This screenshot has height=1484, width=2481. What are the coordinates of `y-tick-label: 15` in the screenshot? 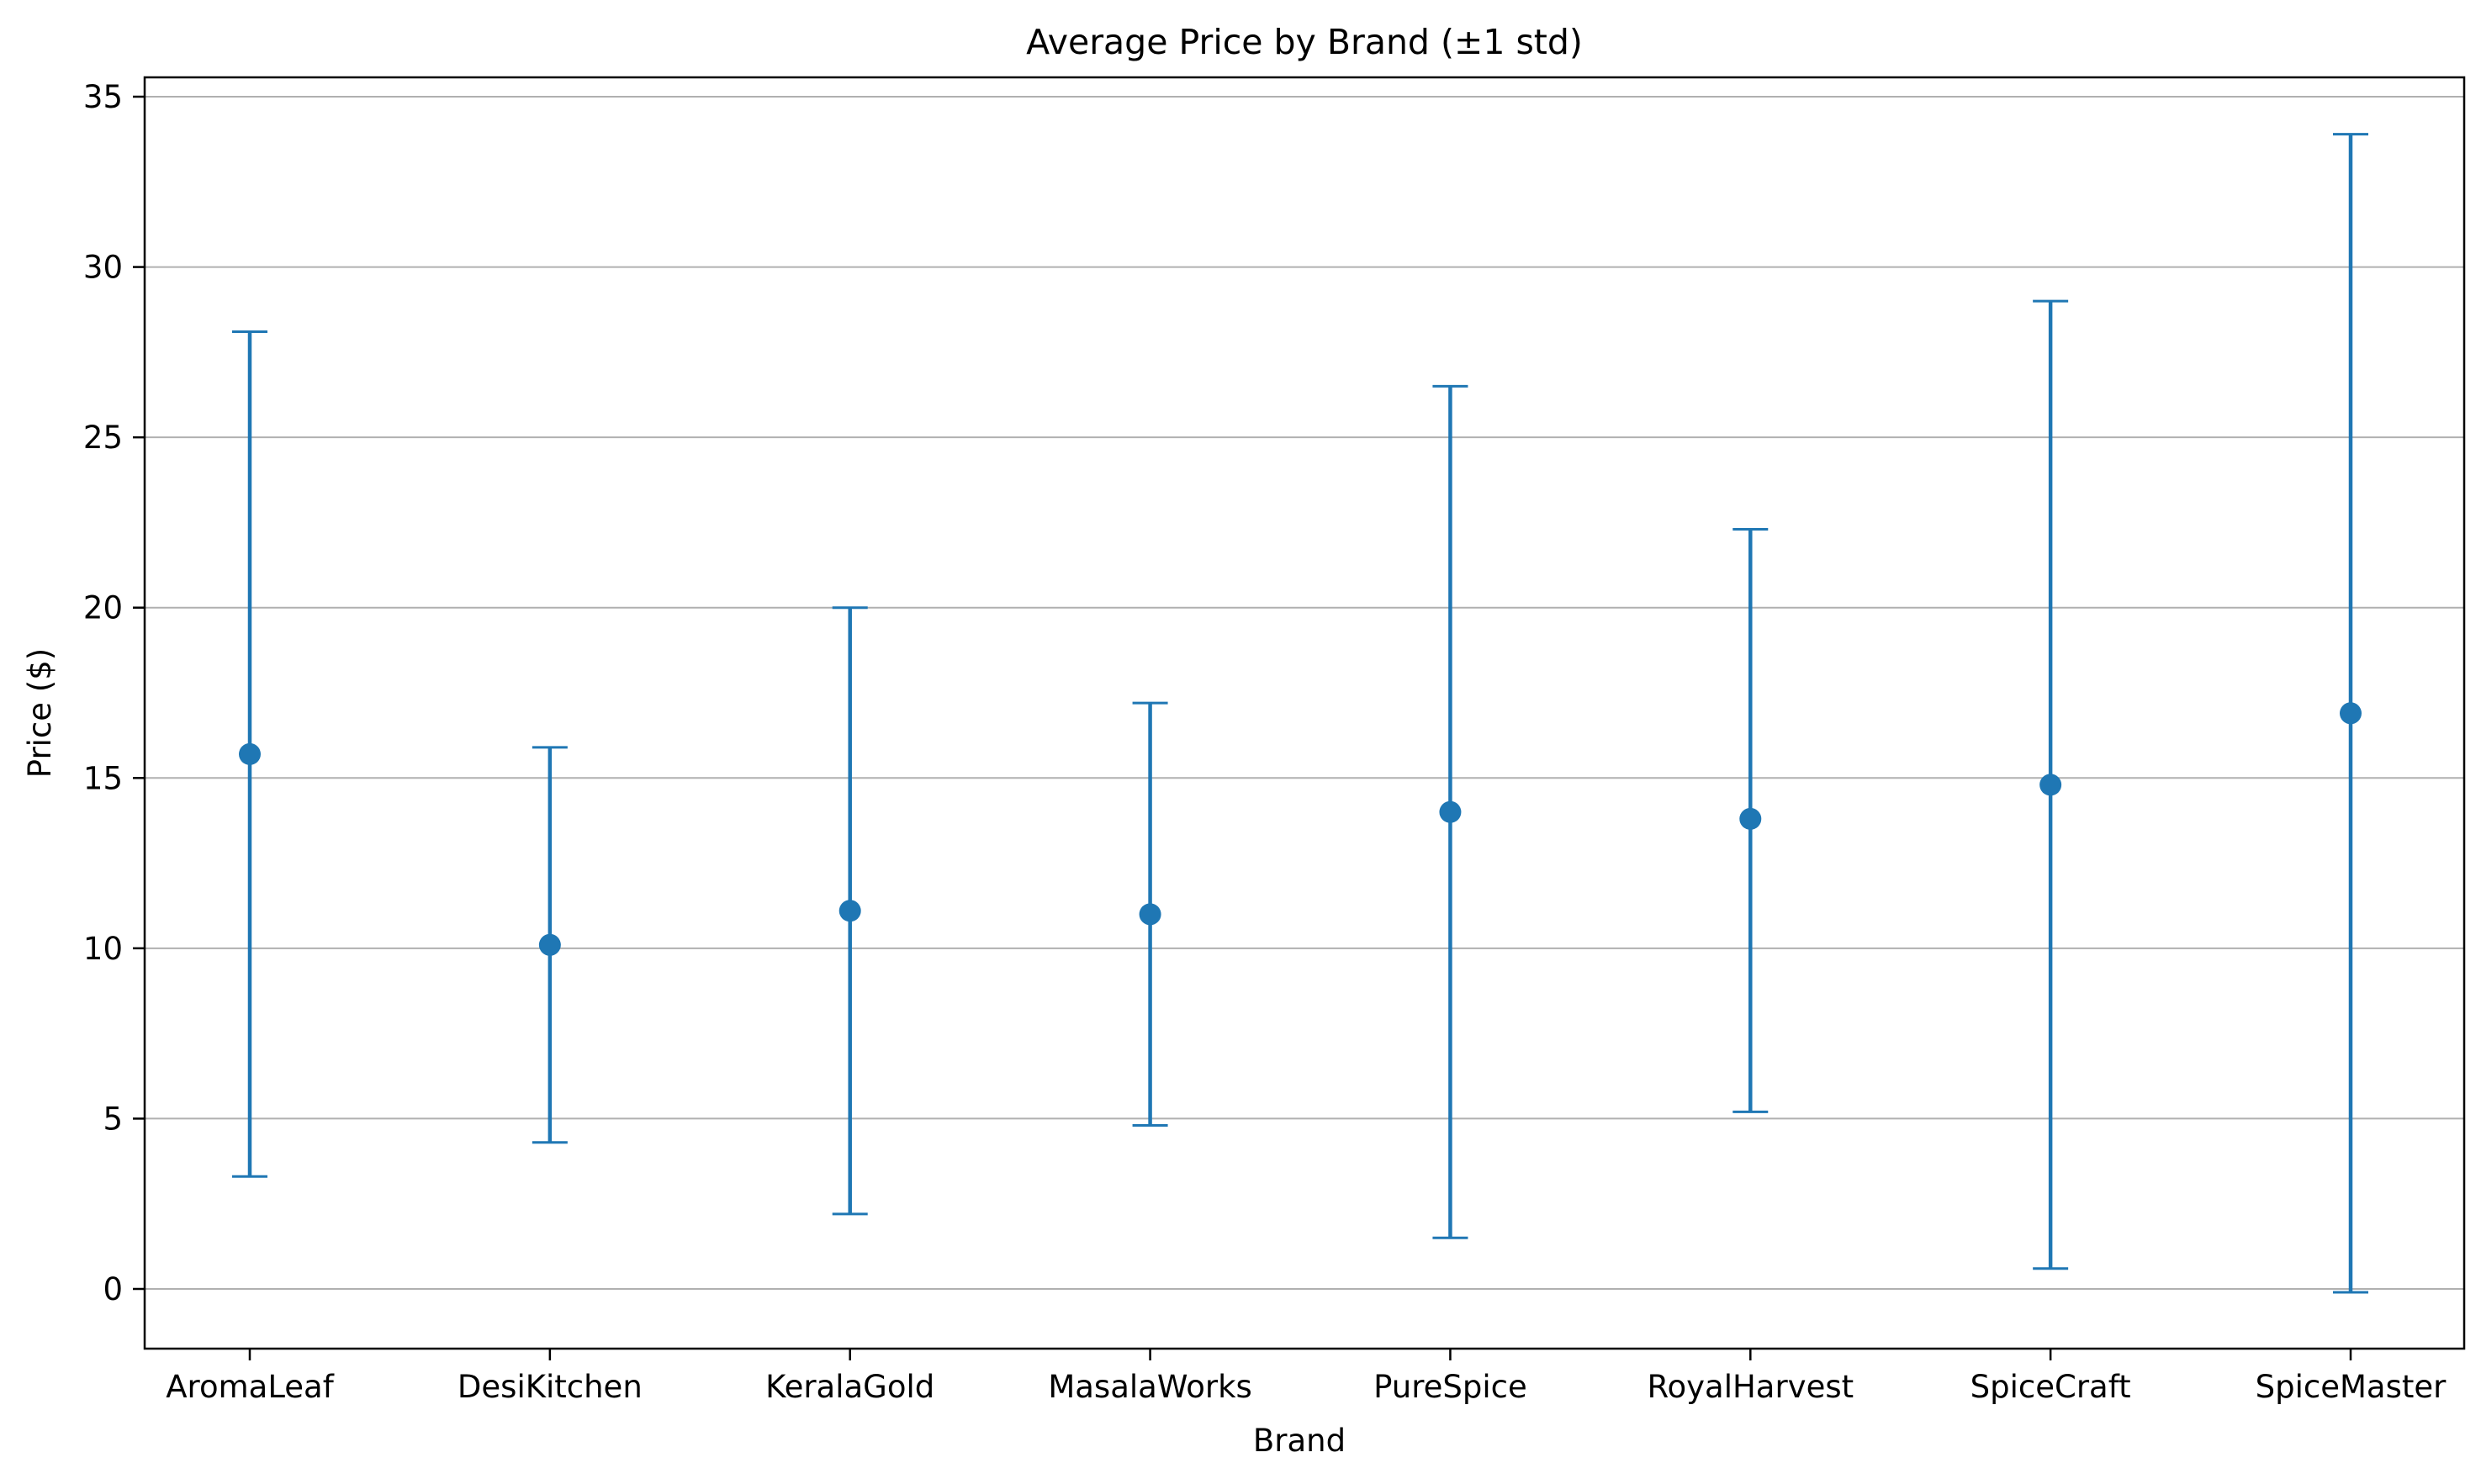 It's located at (103, 778).